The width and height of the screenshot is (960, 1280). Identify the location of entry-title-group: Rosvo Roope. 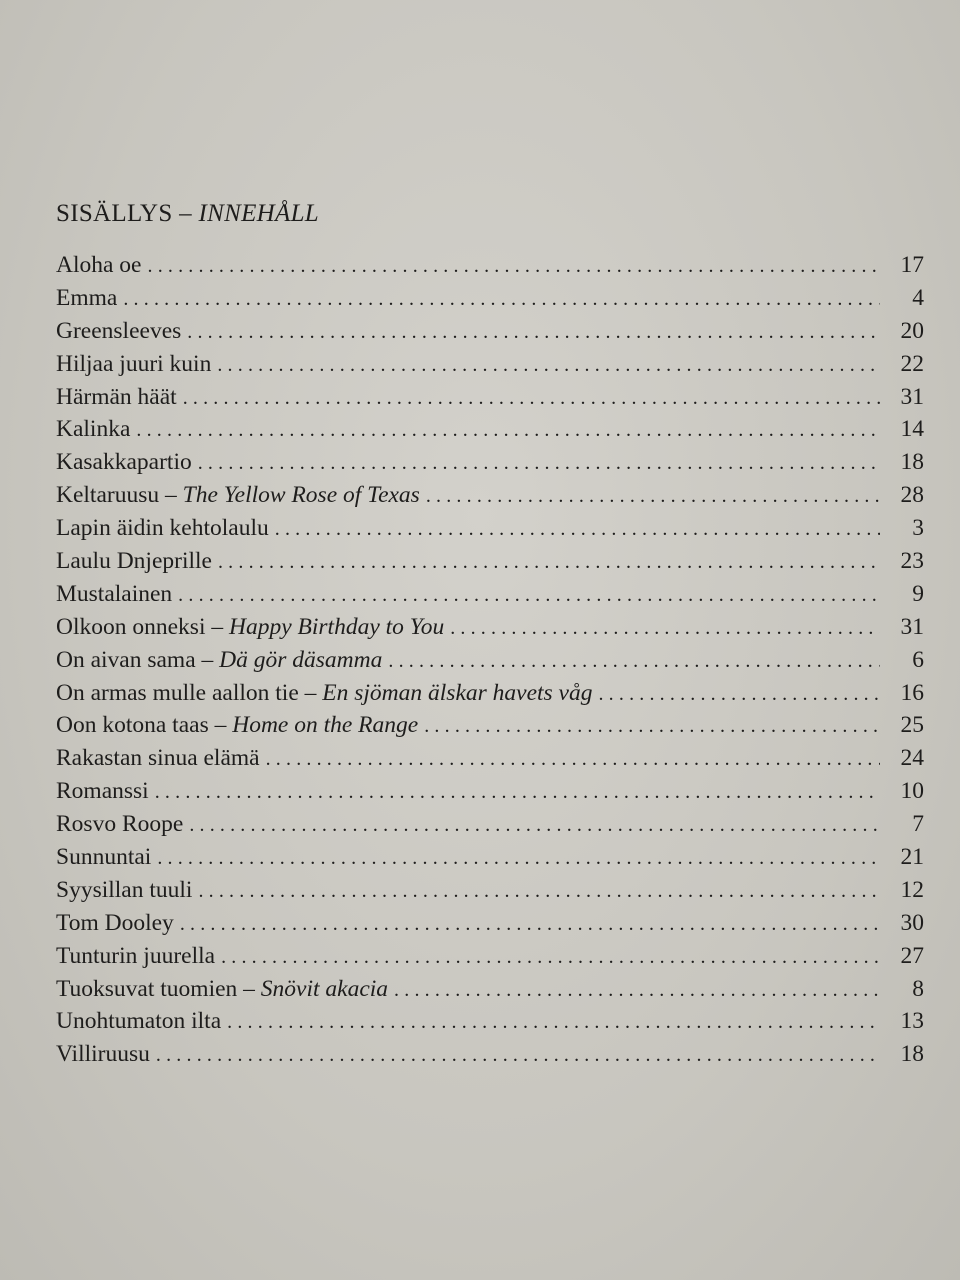
(122, 824).